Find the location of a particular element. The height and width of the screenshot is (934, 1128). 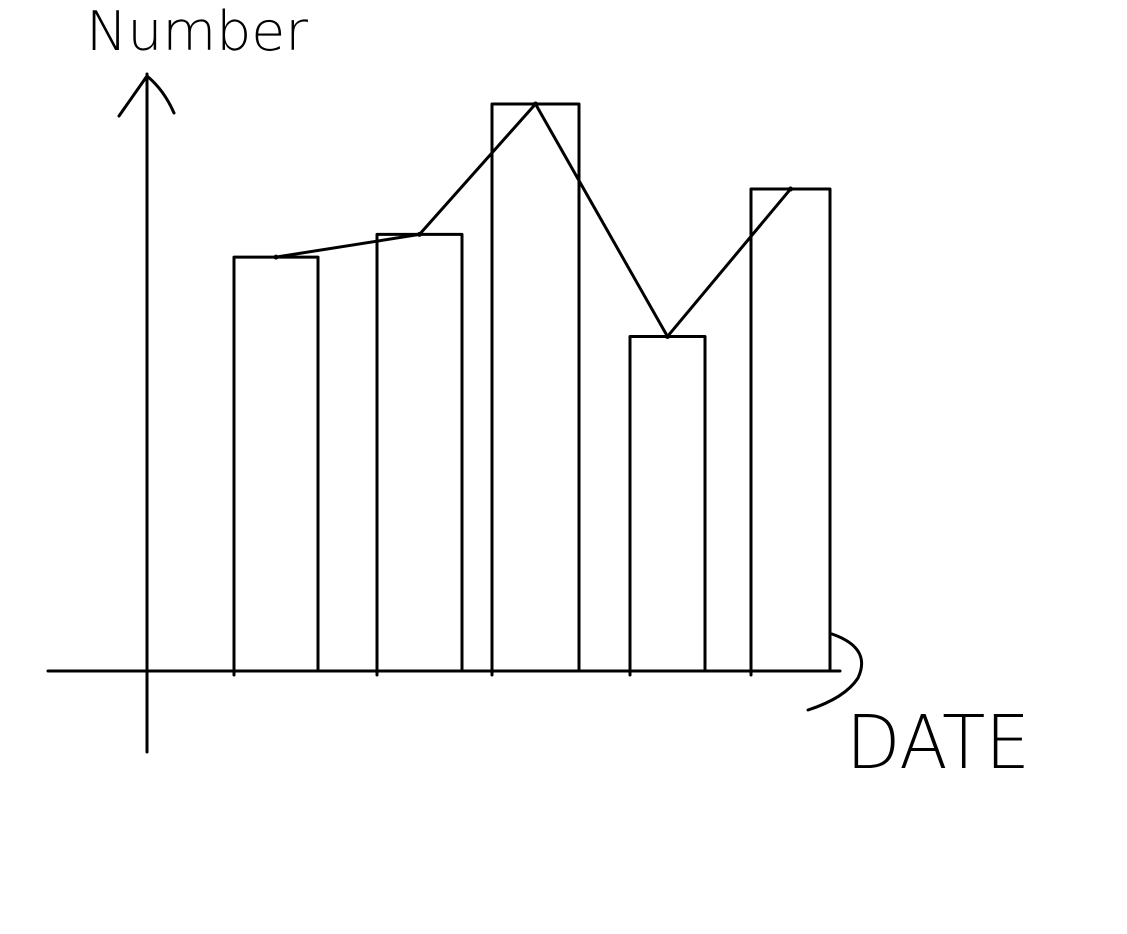

series-line is located at coordinates (533, 220).